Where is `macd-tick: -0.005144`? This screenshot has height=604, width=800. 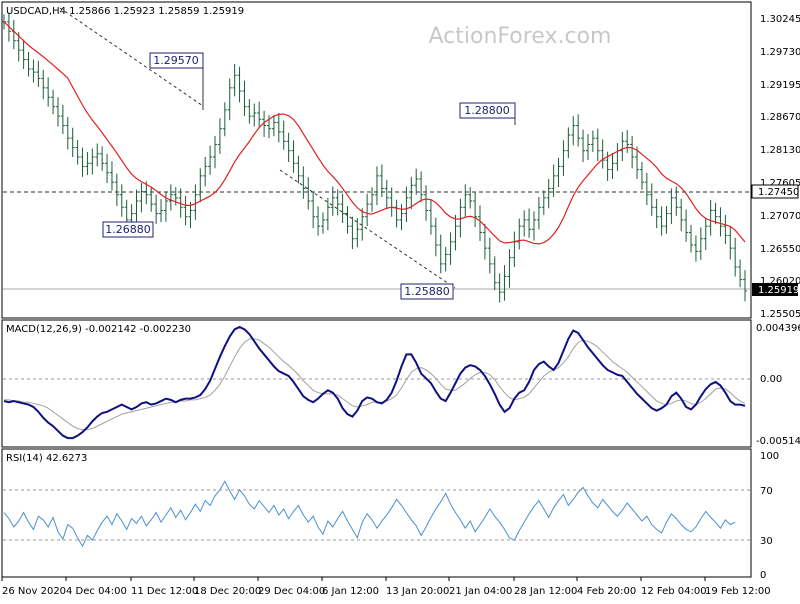 macd-tick: -0.005144 is located at coordinates (778, 441).